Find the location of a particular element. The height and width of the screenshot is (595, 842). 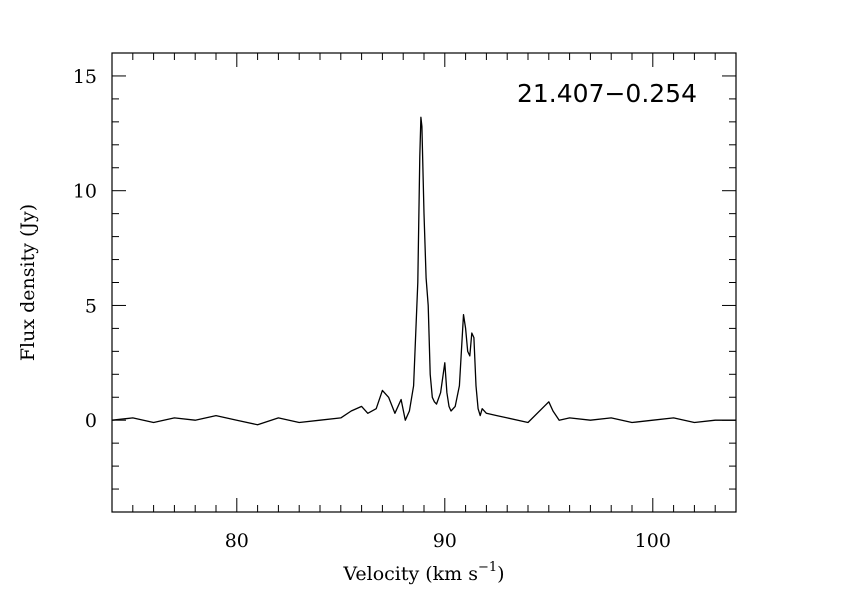

x-tick-label: 80 is located at coordinates (237, 541).